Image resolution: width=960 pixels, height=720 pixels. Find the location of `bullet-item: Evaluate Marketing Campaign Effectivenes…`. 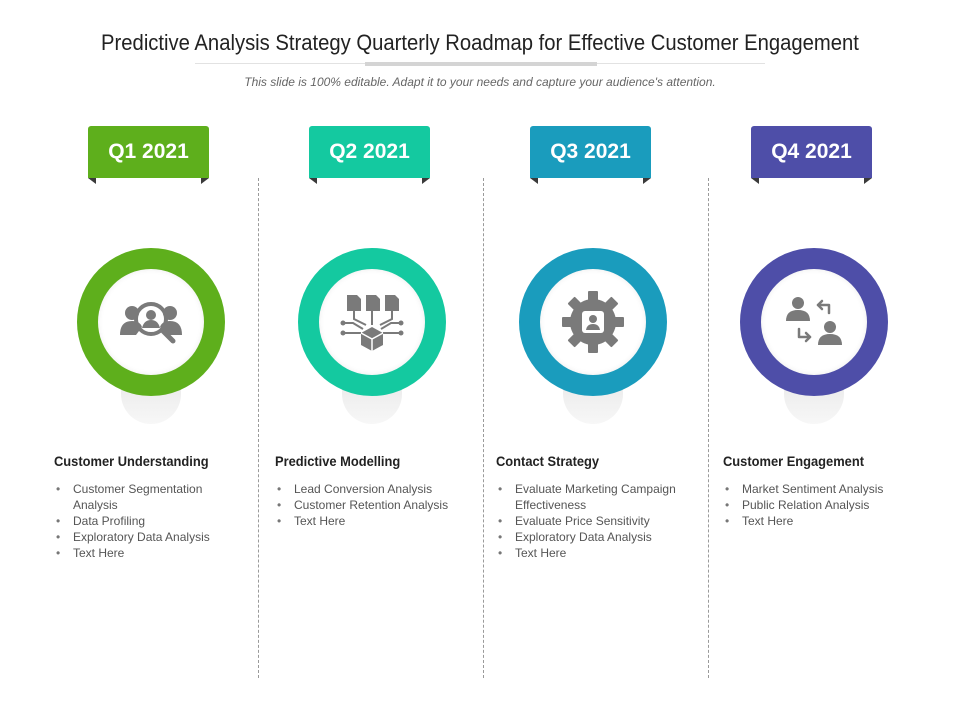

bullet-item: Evaluate Marketing Campaign Effectivenes… is located at coordinates (586, 497).